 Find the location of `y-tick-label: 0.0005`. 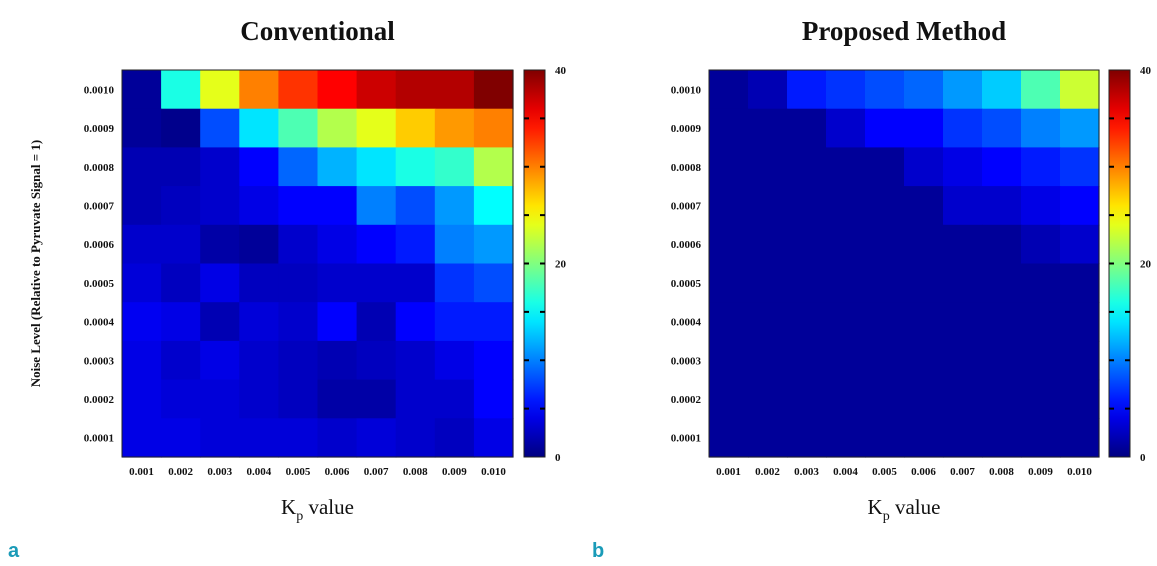

y-tick-label: 0.0005 is located at coordinates (99, 284).